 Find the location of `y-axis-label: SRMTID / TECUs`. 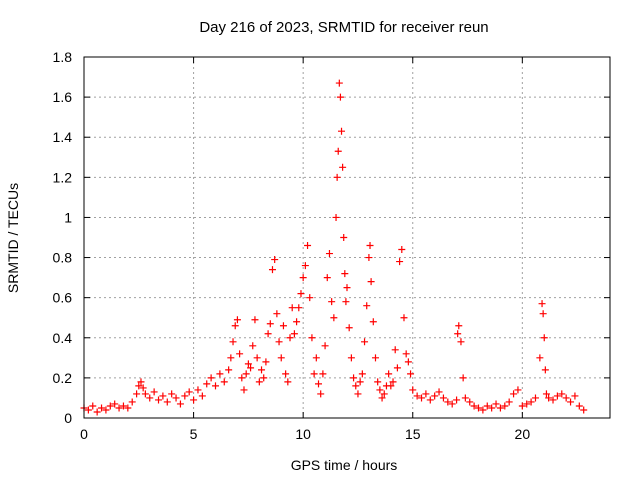

y-axis-label: SRMTID / TECUs is located at coordinates (13, 238).